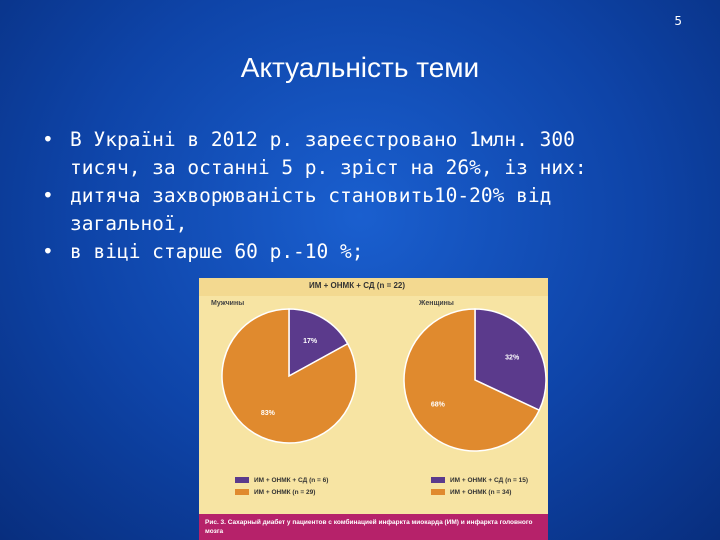  Describe the element at coordinates (228, 303) in the screenshot. I see `chart-title-men: Мужчины` at that location.